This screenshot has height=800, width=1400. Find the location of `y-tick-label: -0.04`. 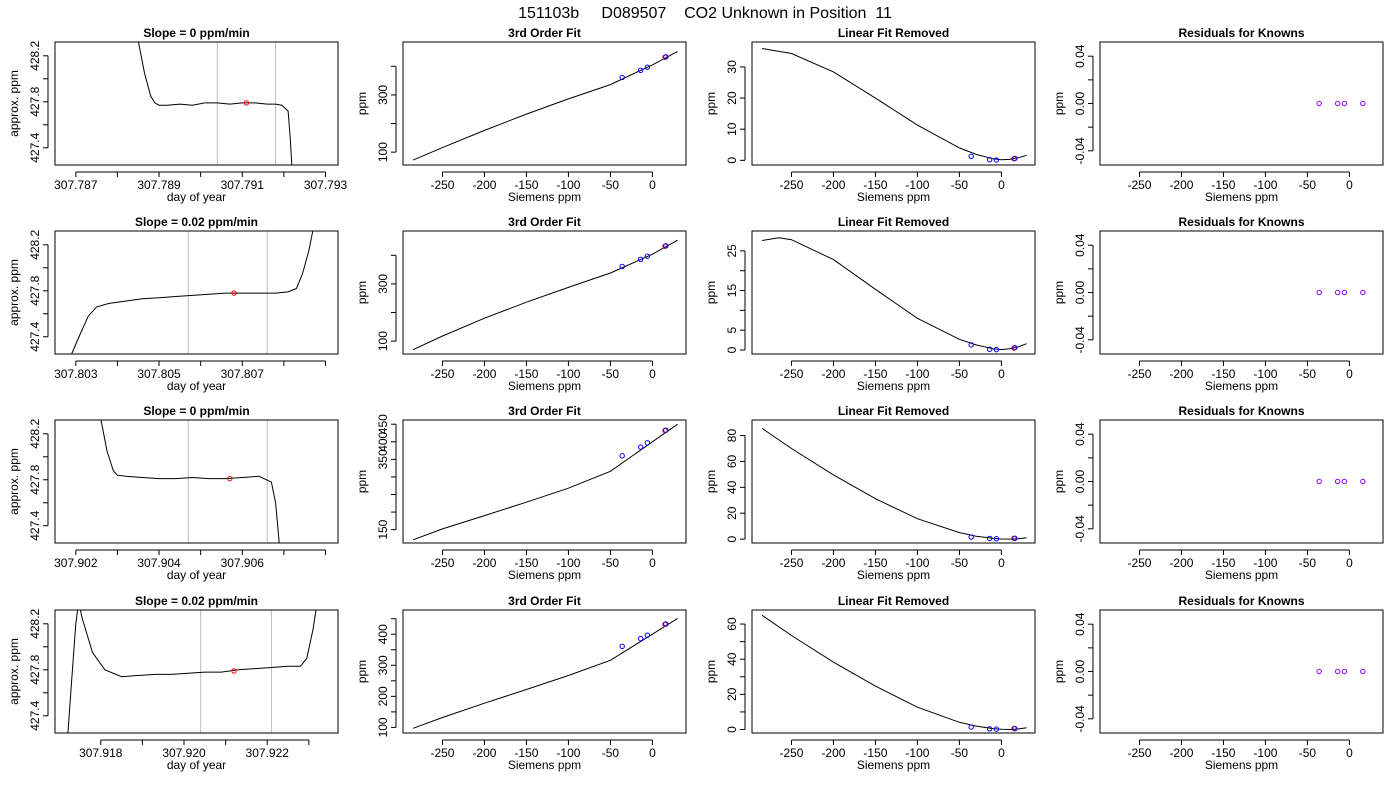

y-tick-label: -0.04 is located at coordinates (1080, 151).